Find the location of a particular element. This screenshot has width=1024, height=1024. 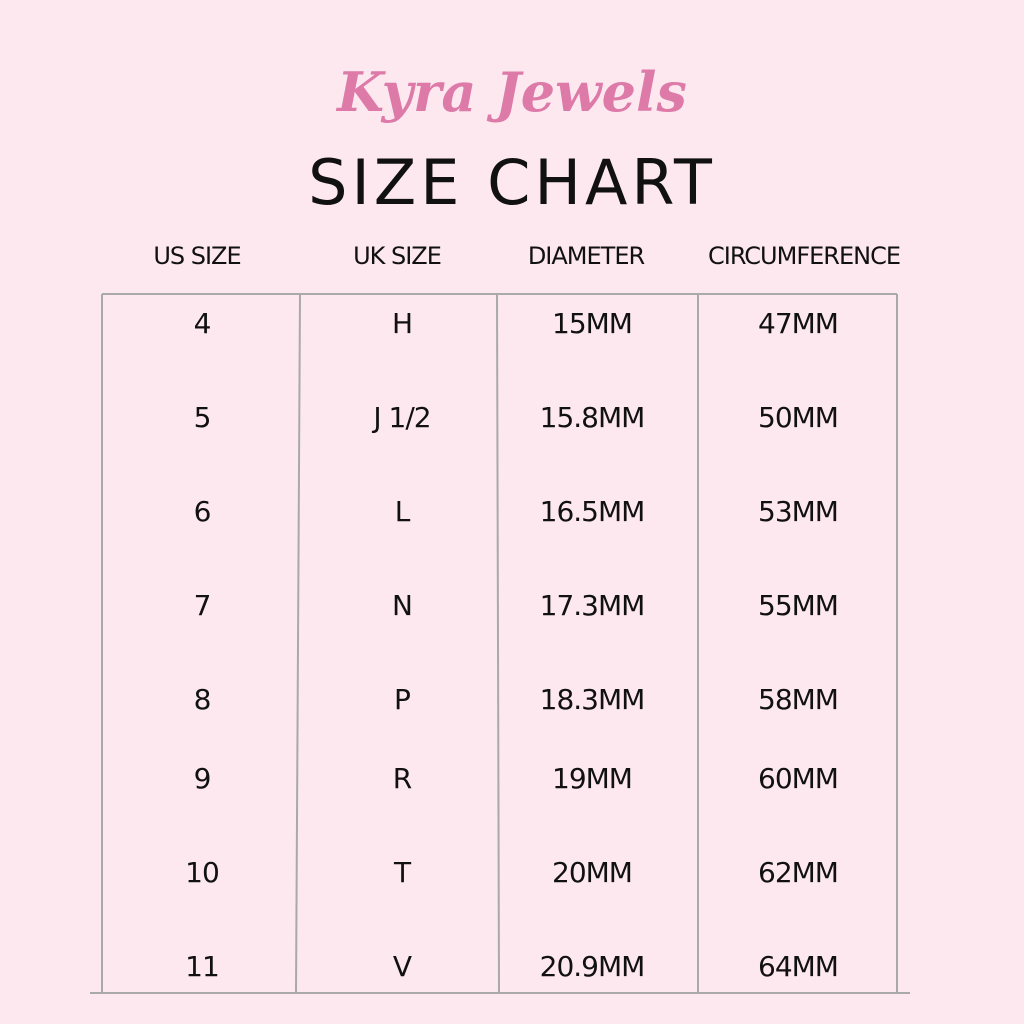

table-cell: 5 is located at coordinates (202, 417).